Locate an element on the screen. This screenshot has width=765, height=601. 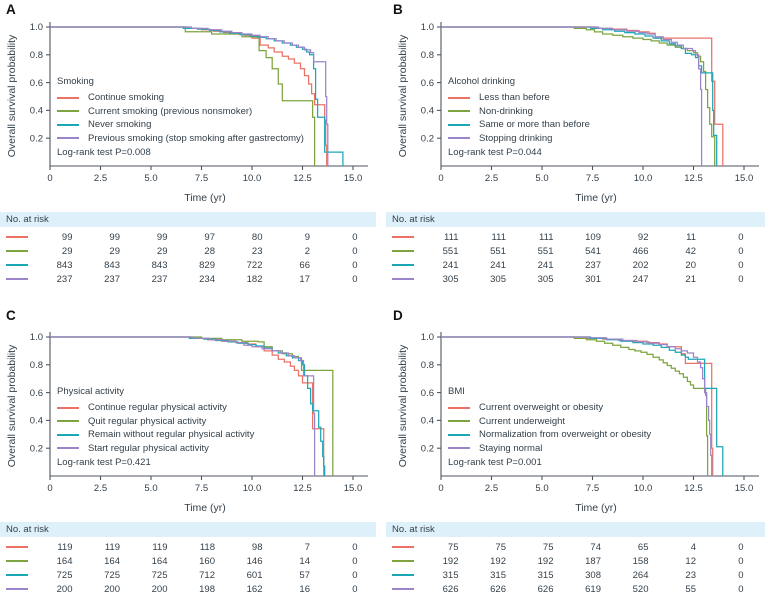
risk-row: 164 164 164 160 146 14 0 is located at coordinates (188, 561).